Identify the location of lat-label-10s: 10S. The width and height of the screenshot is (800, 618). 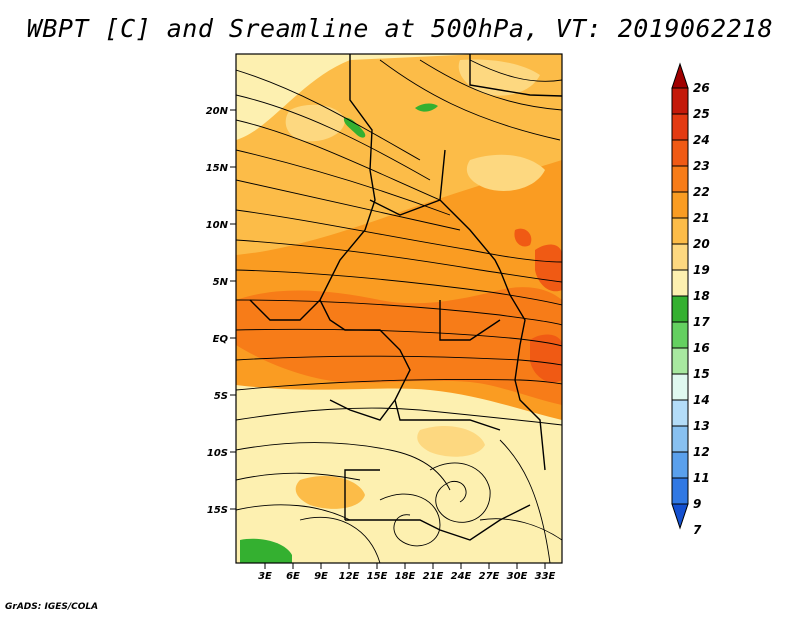
(217, 453).